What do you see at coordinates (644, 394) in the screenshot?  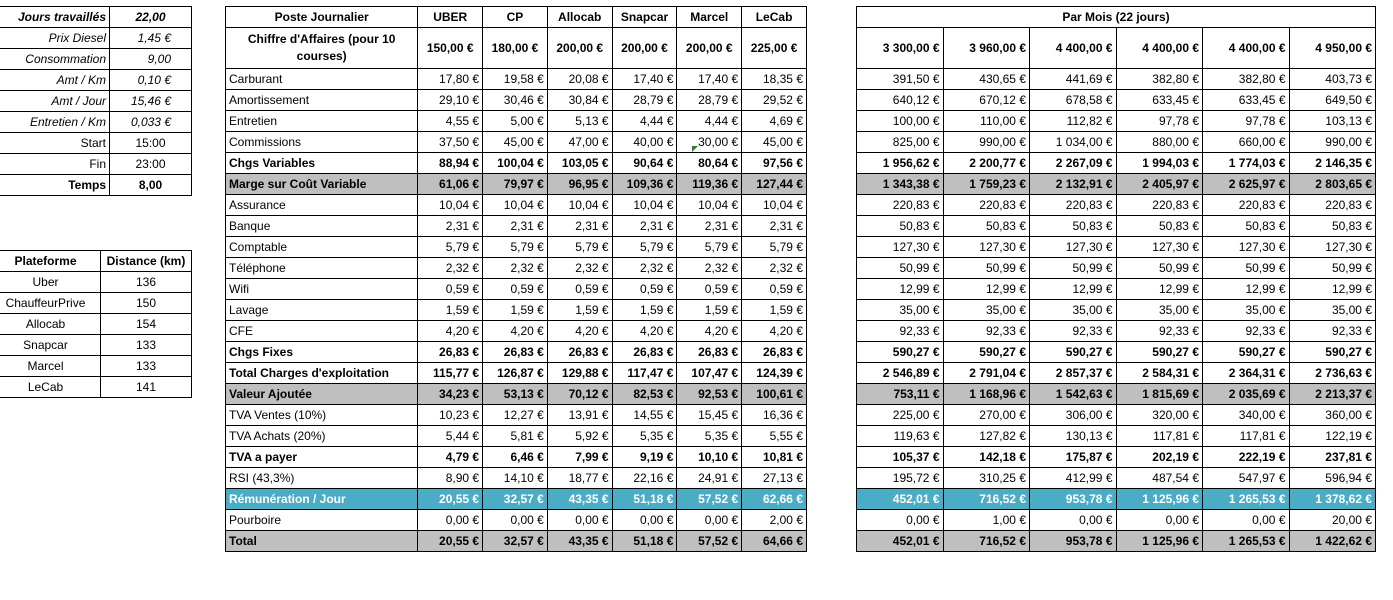 I see `daily-value-cell: 82,53 €` at bounding box center [644, 394].